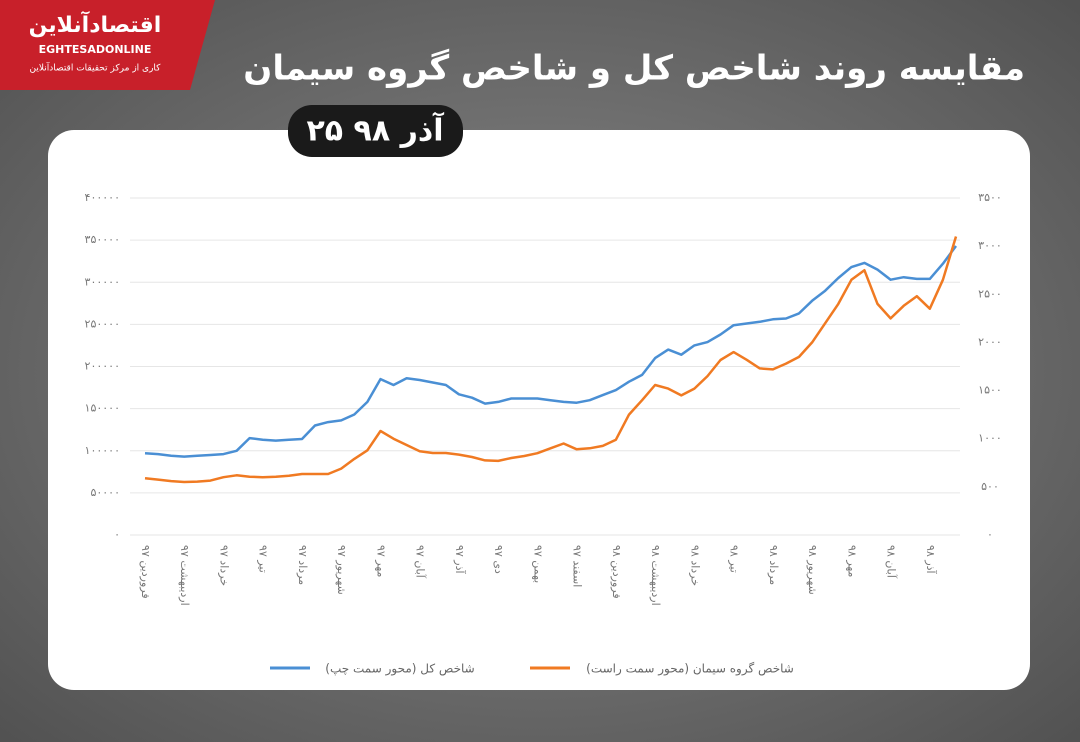  I want to click on y-tick-label: ۱۵۰۰۰۰, so click(102, 408).